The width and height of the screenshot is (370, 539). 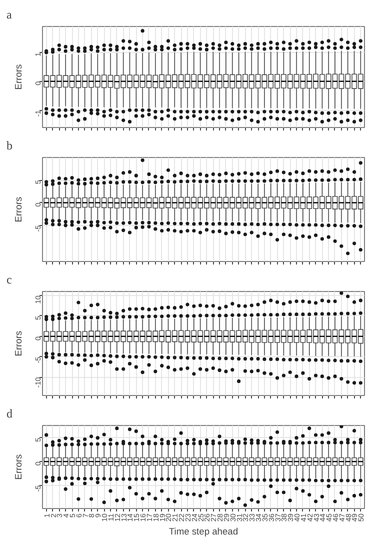 I want to click on chart-title: d, so click(x=9, y=413).